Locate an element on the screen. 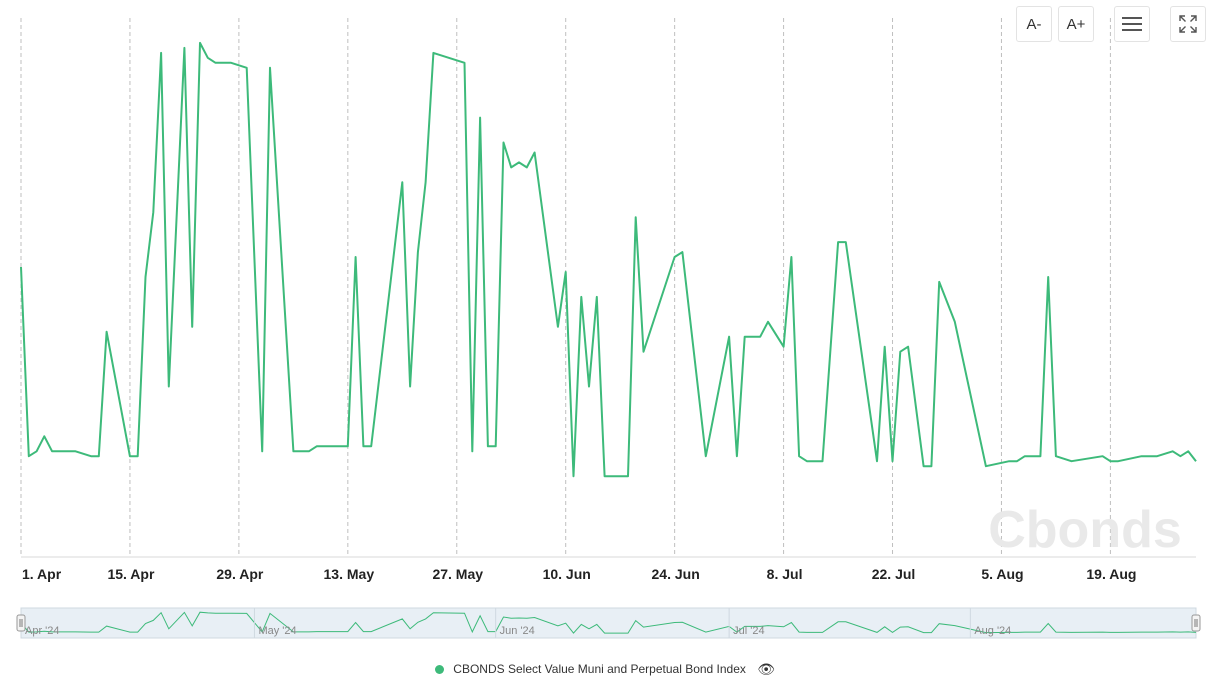 The width and height of the screenshot is (1210, 692). hamburger-menu-icon is located at coordinates (1132, 24).